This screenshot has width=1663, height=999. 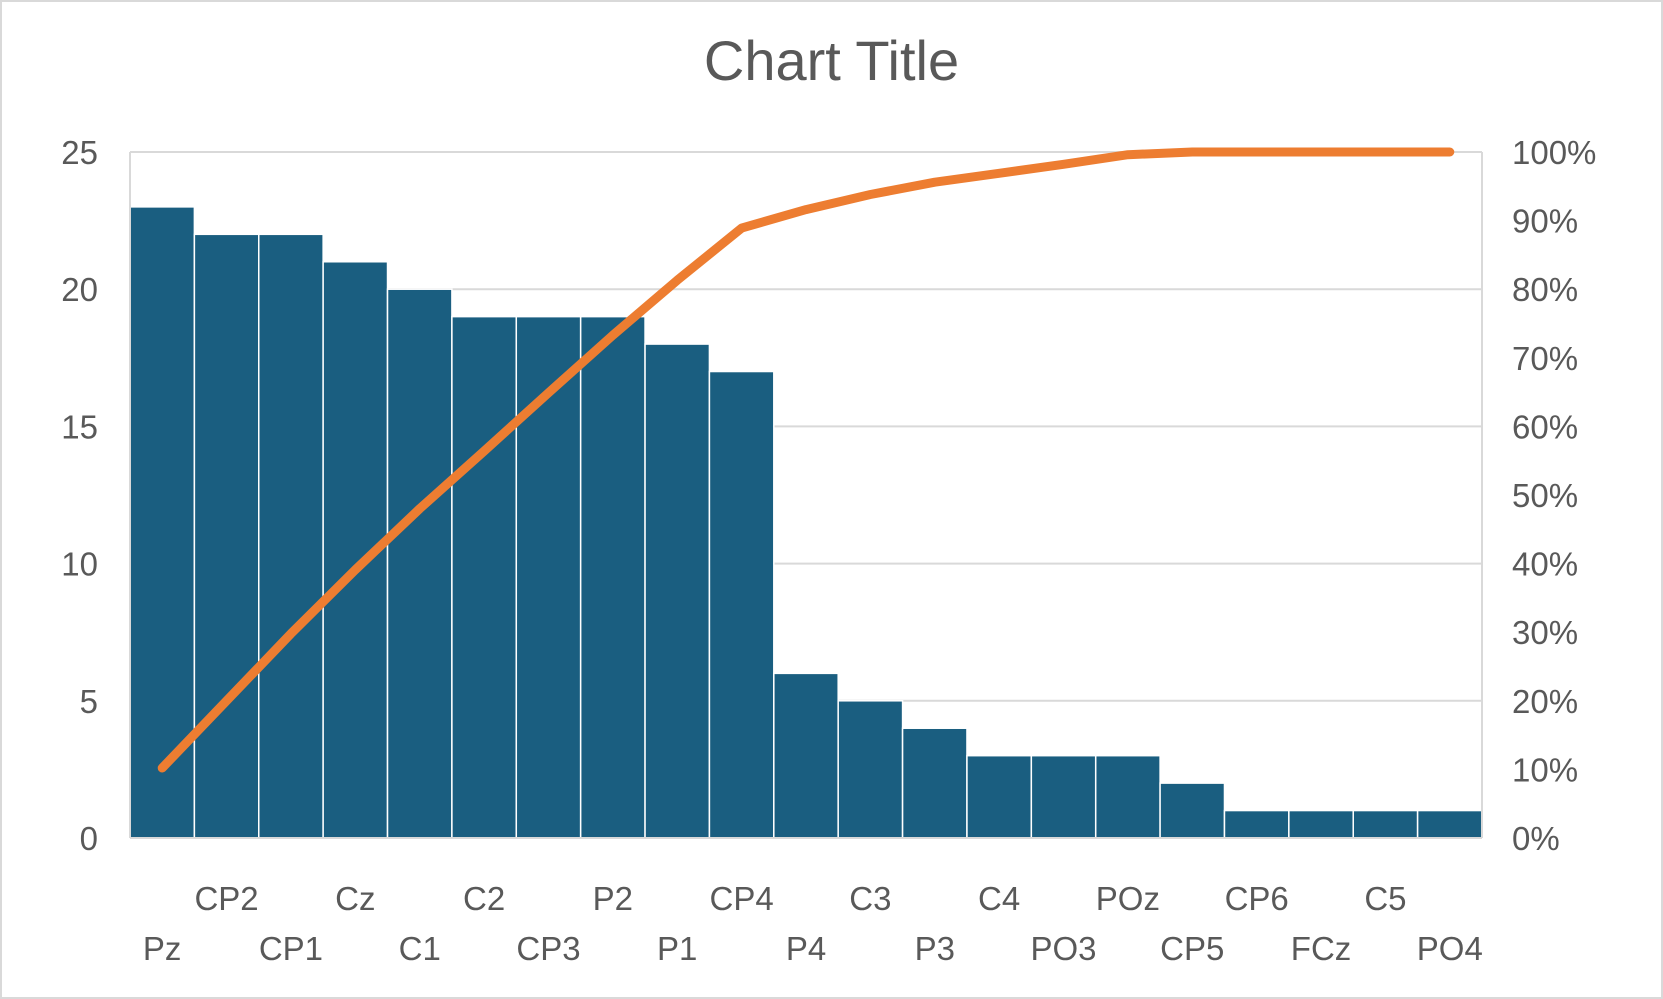 I want to click on x-tick-label: POz, so click(x=1128, y=898).